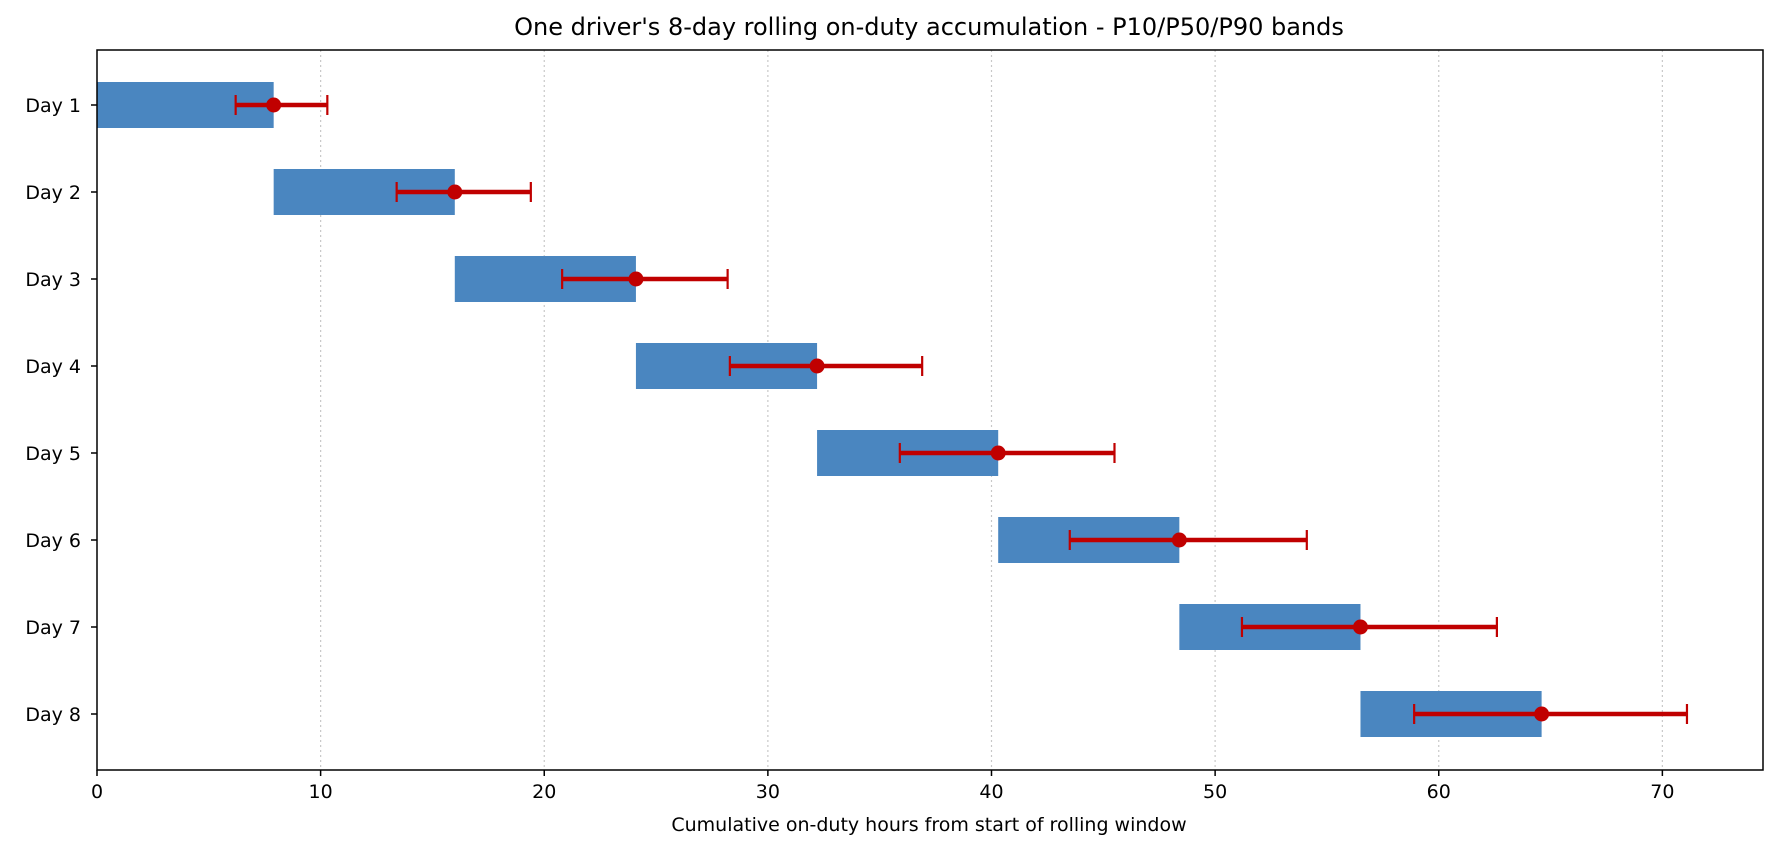 The image size is (1778, 850). What do you see at coordinates (53, 193) in the screenshot?
I see `y-tick-label: Day 2` at bounding box center [53, 193].